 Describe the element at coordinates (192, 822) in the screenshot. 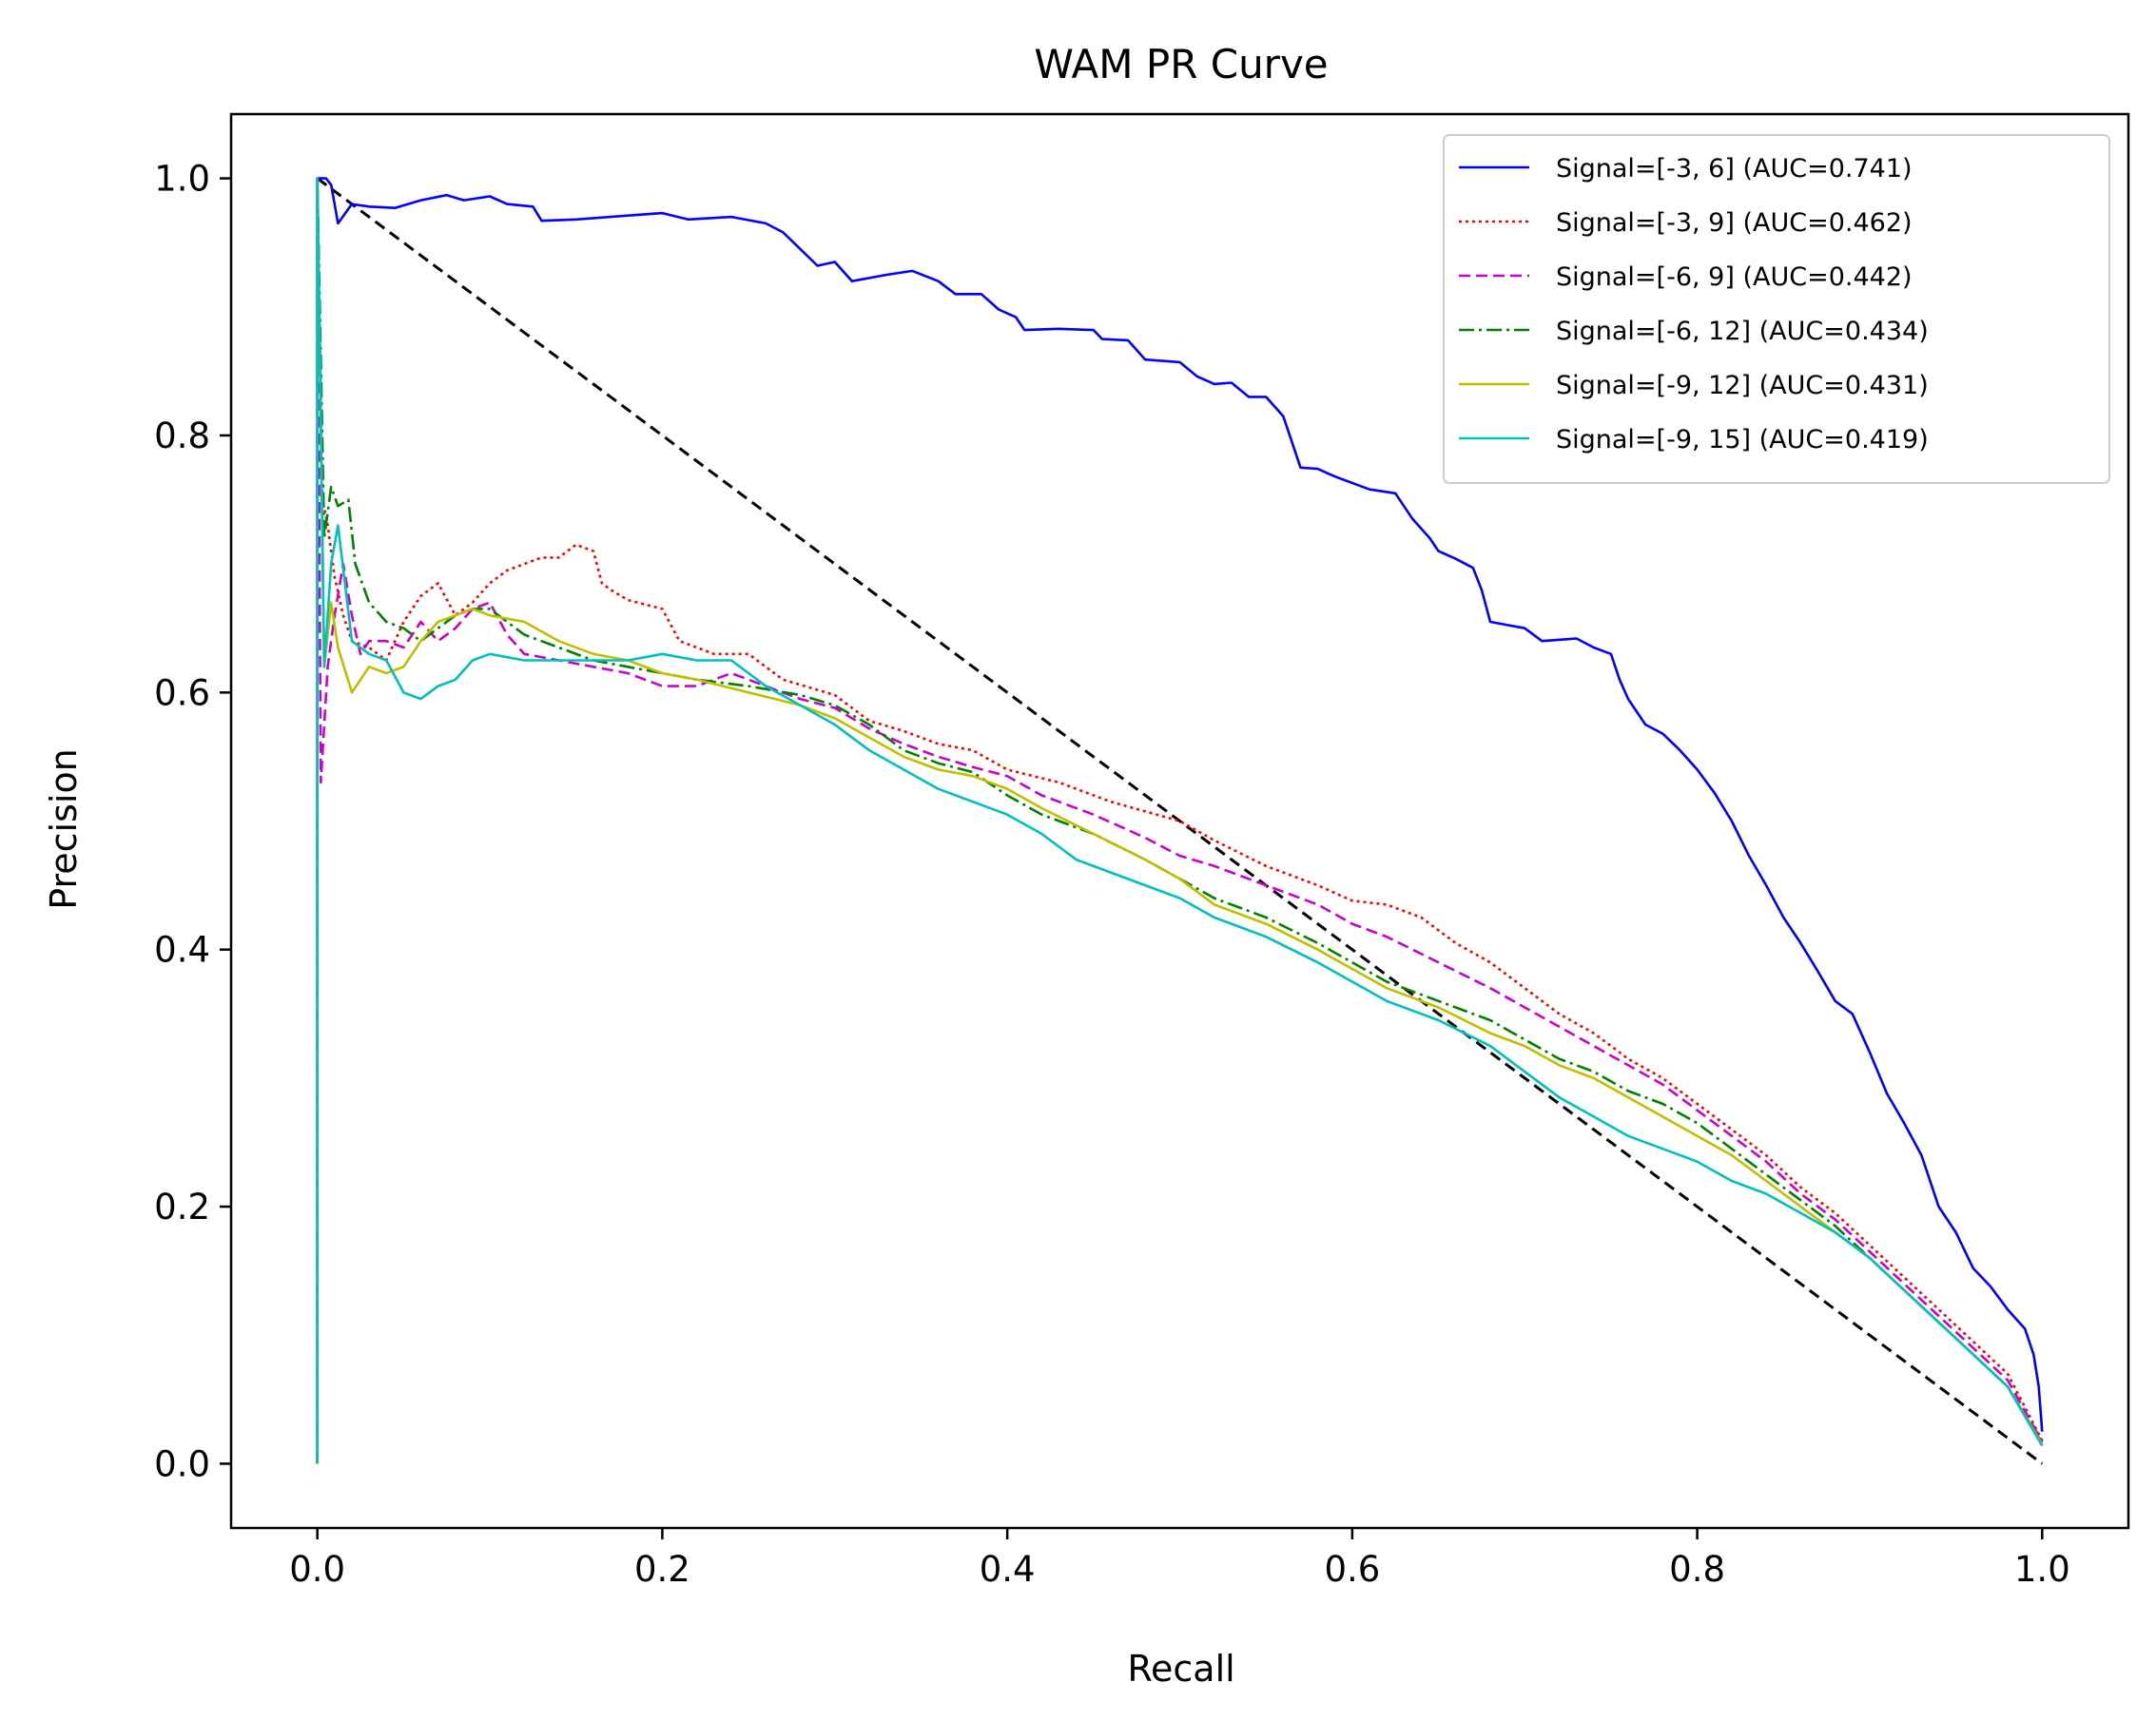

I see `y-axis-ticks: 0.0 0.2 0.4 0.6 0.8 1.0` at that location.